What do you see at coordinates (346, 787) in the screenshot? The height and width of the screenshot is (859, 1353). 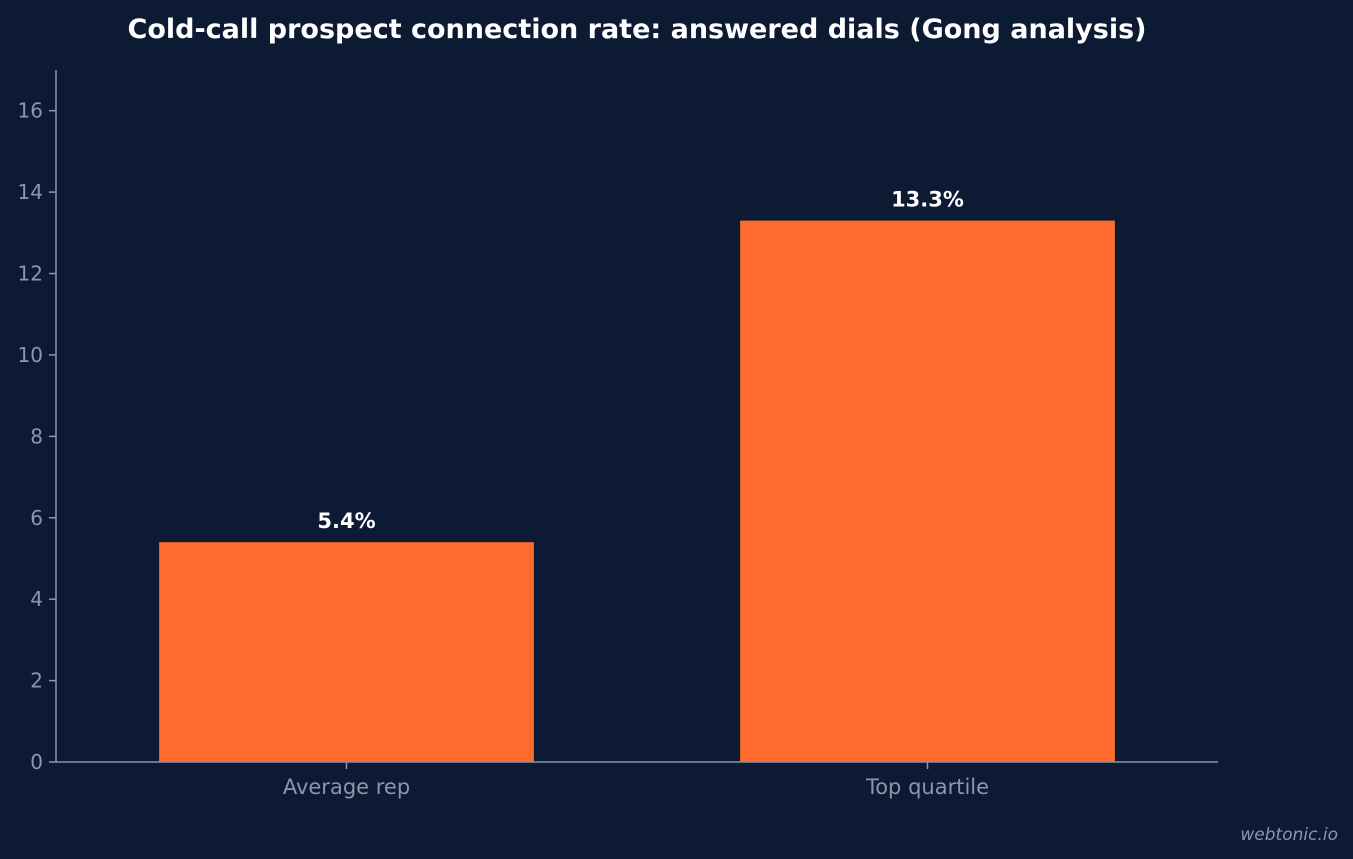 I see `x-tick-label: Average rep` at bounding box center [346, 787].